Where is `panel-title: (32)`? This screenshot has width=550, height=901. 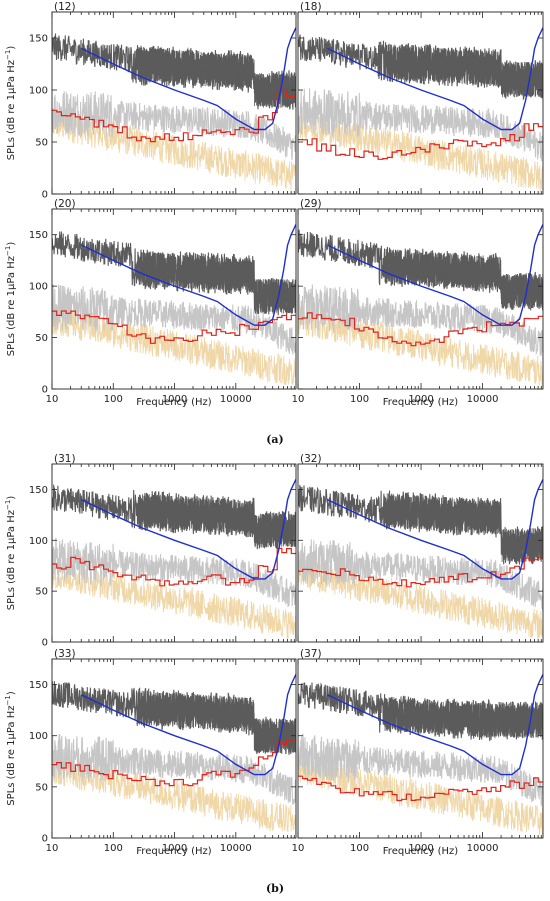
panel-title: (32) is located at coordinates (311, 459).